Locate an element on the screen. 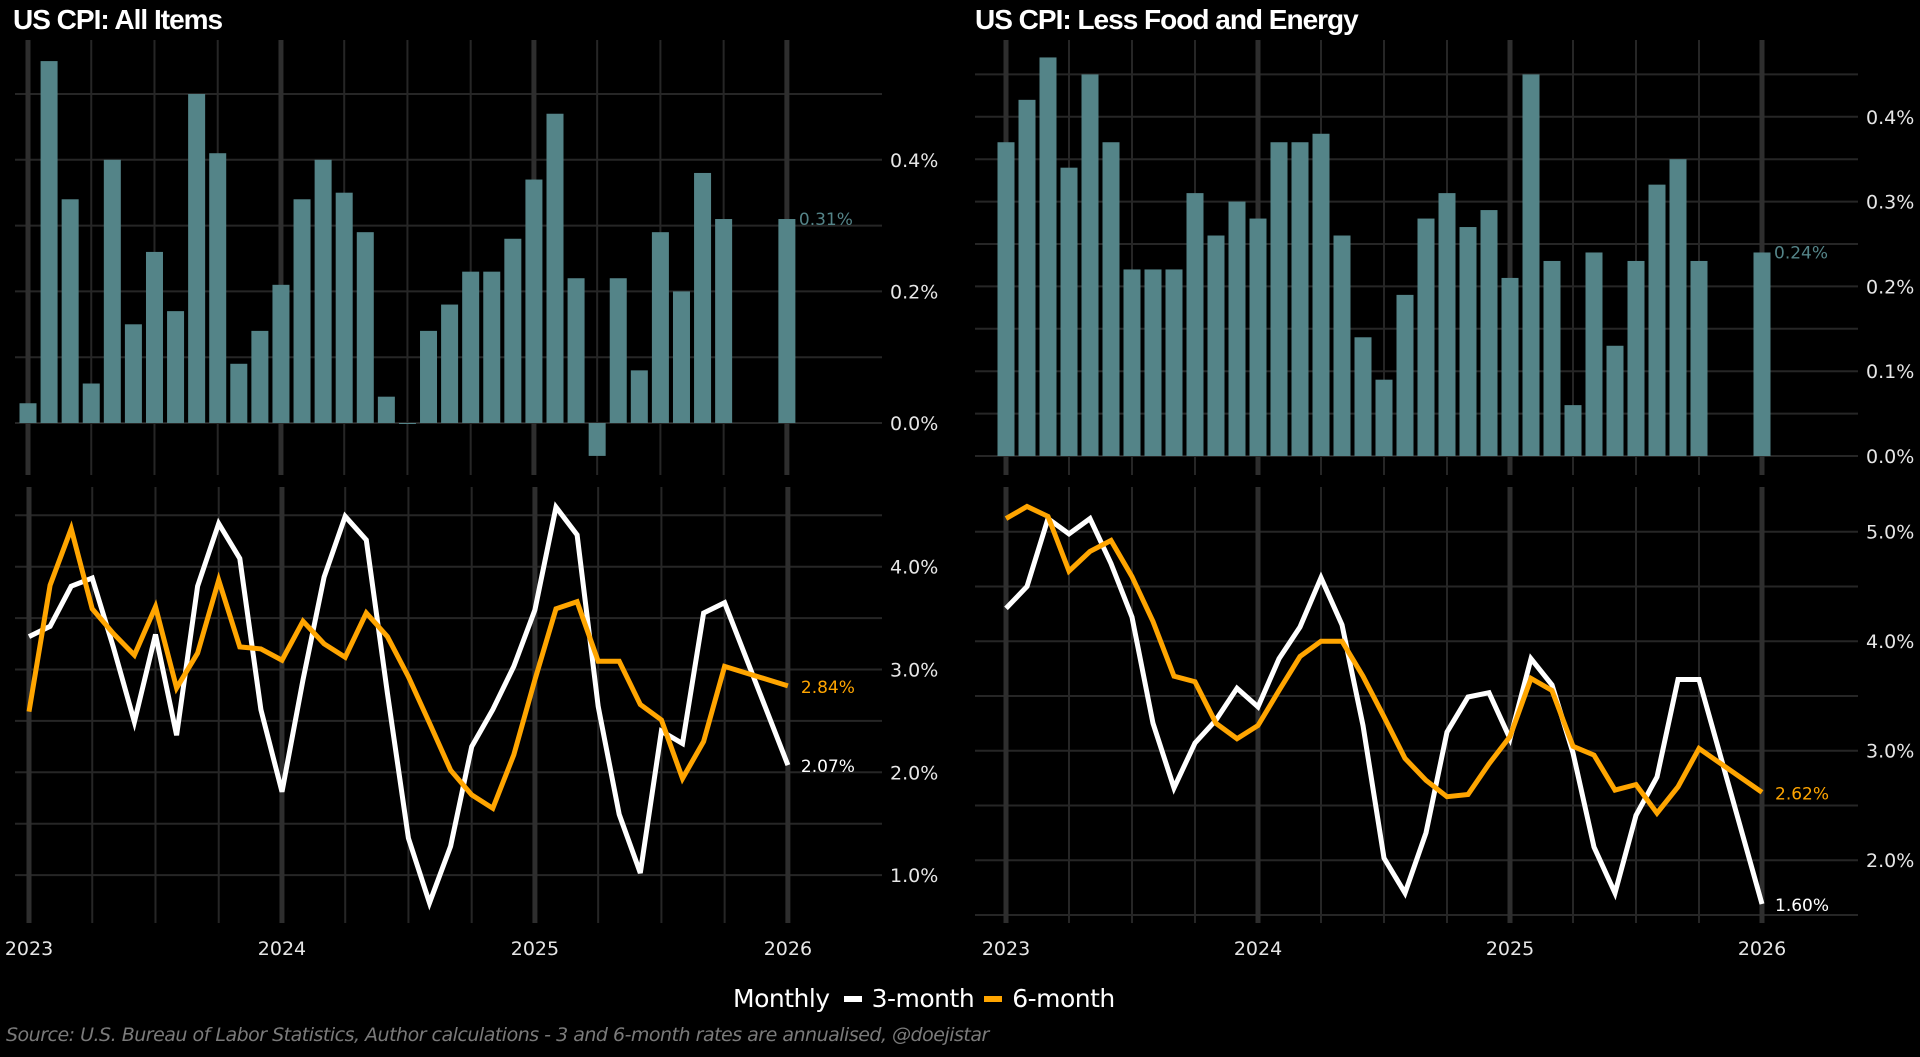 The width and height of the screenshot is (1920, 1057). y-tick-label: 1.0% is located at coordinates (914, 876).